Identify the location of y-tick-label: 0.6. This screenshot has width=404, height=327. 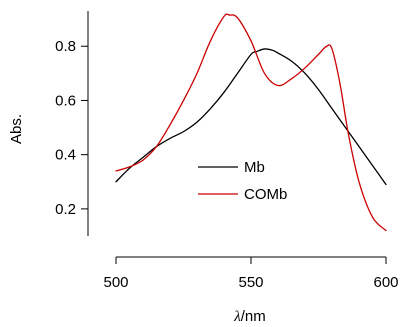
(65, 100).